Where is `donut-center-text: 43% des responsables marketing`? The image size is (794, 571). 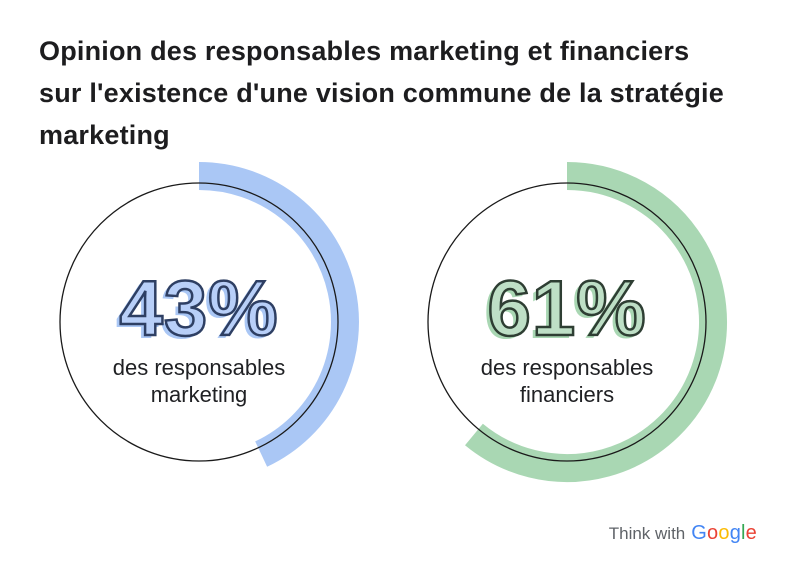 donut-center-text: 43% des responsables marketing is located at coordinates (199, 336).